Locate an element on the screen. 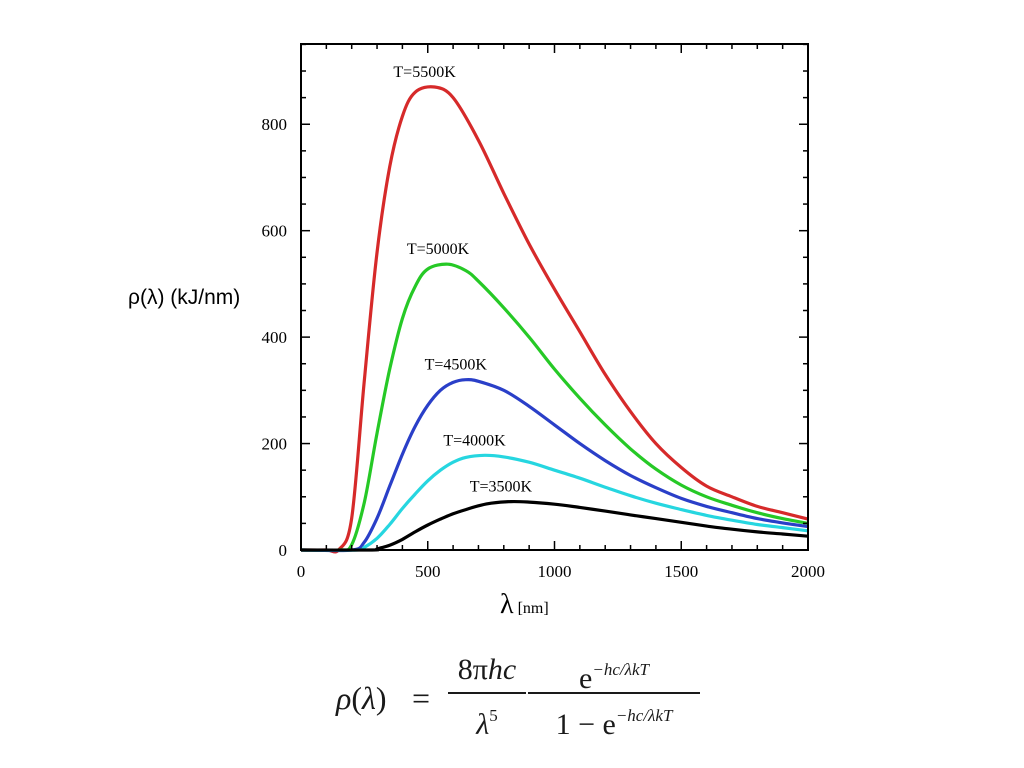 This screenshot has height=768, width=1024. y-tick-label: 800 is located at coordinates (275, 124).